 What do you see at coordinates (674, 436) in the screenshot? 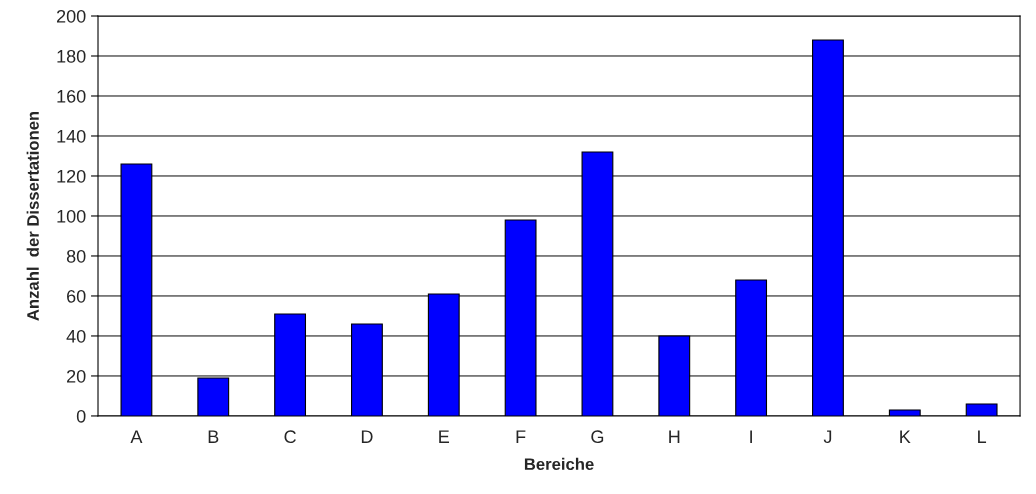
I see `x-tick-label: H` at bounding box center [674, 436].